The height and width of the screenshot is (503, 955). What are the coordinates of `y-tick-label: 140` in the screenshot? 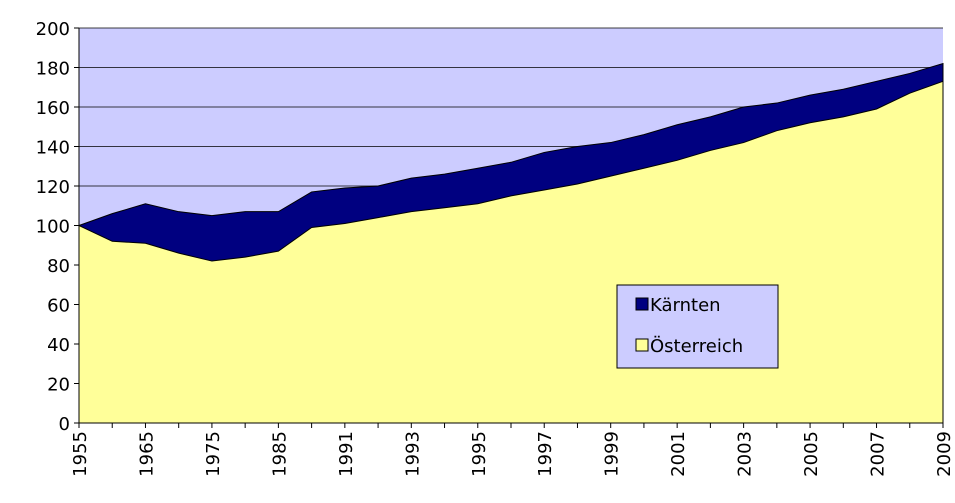 It's located at (53, 148).